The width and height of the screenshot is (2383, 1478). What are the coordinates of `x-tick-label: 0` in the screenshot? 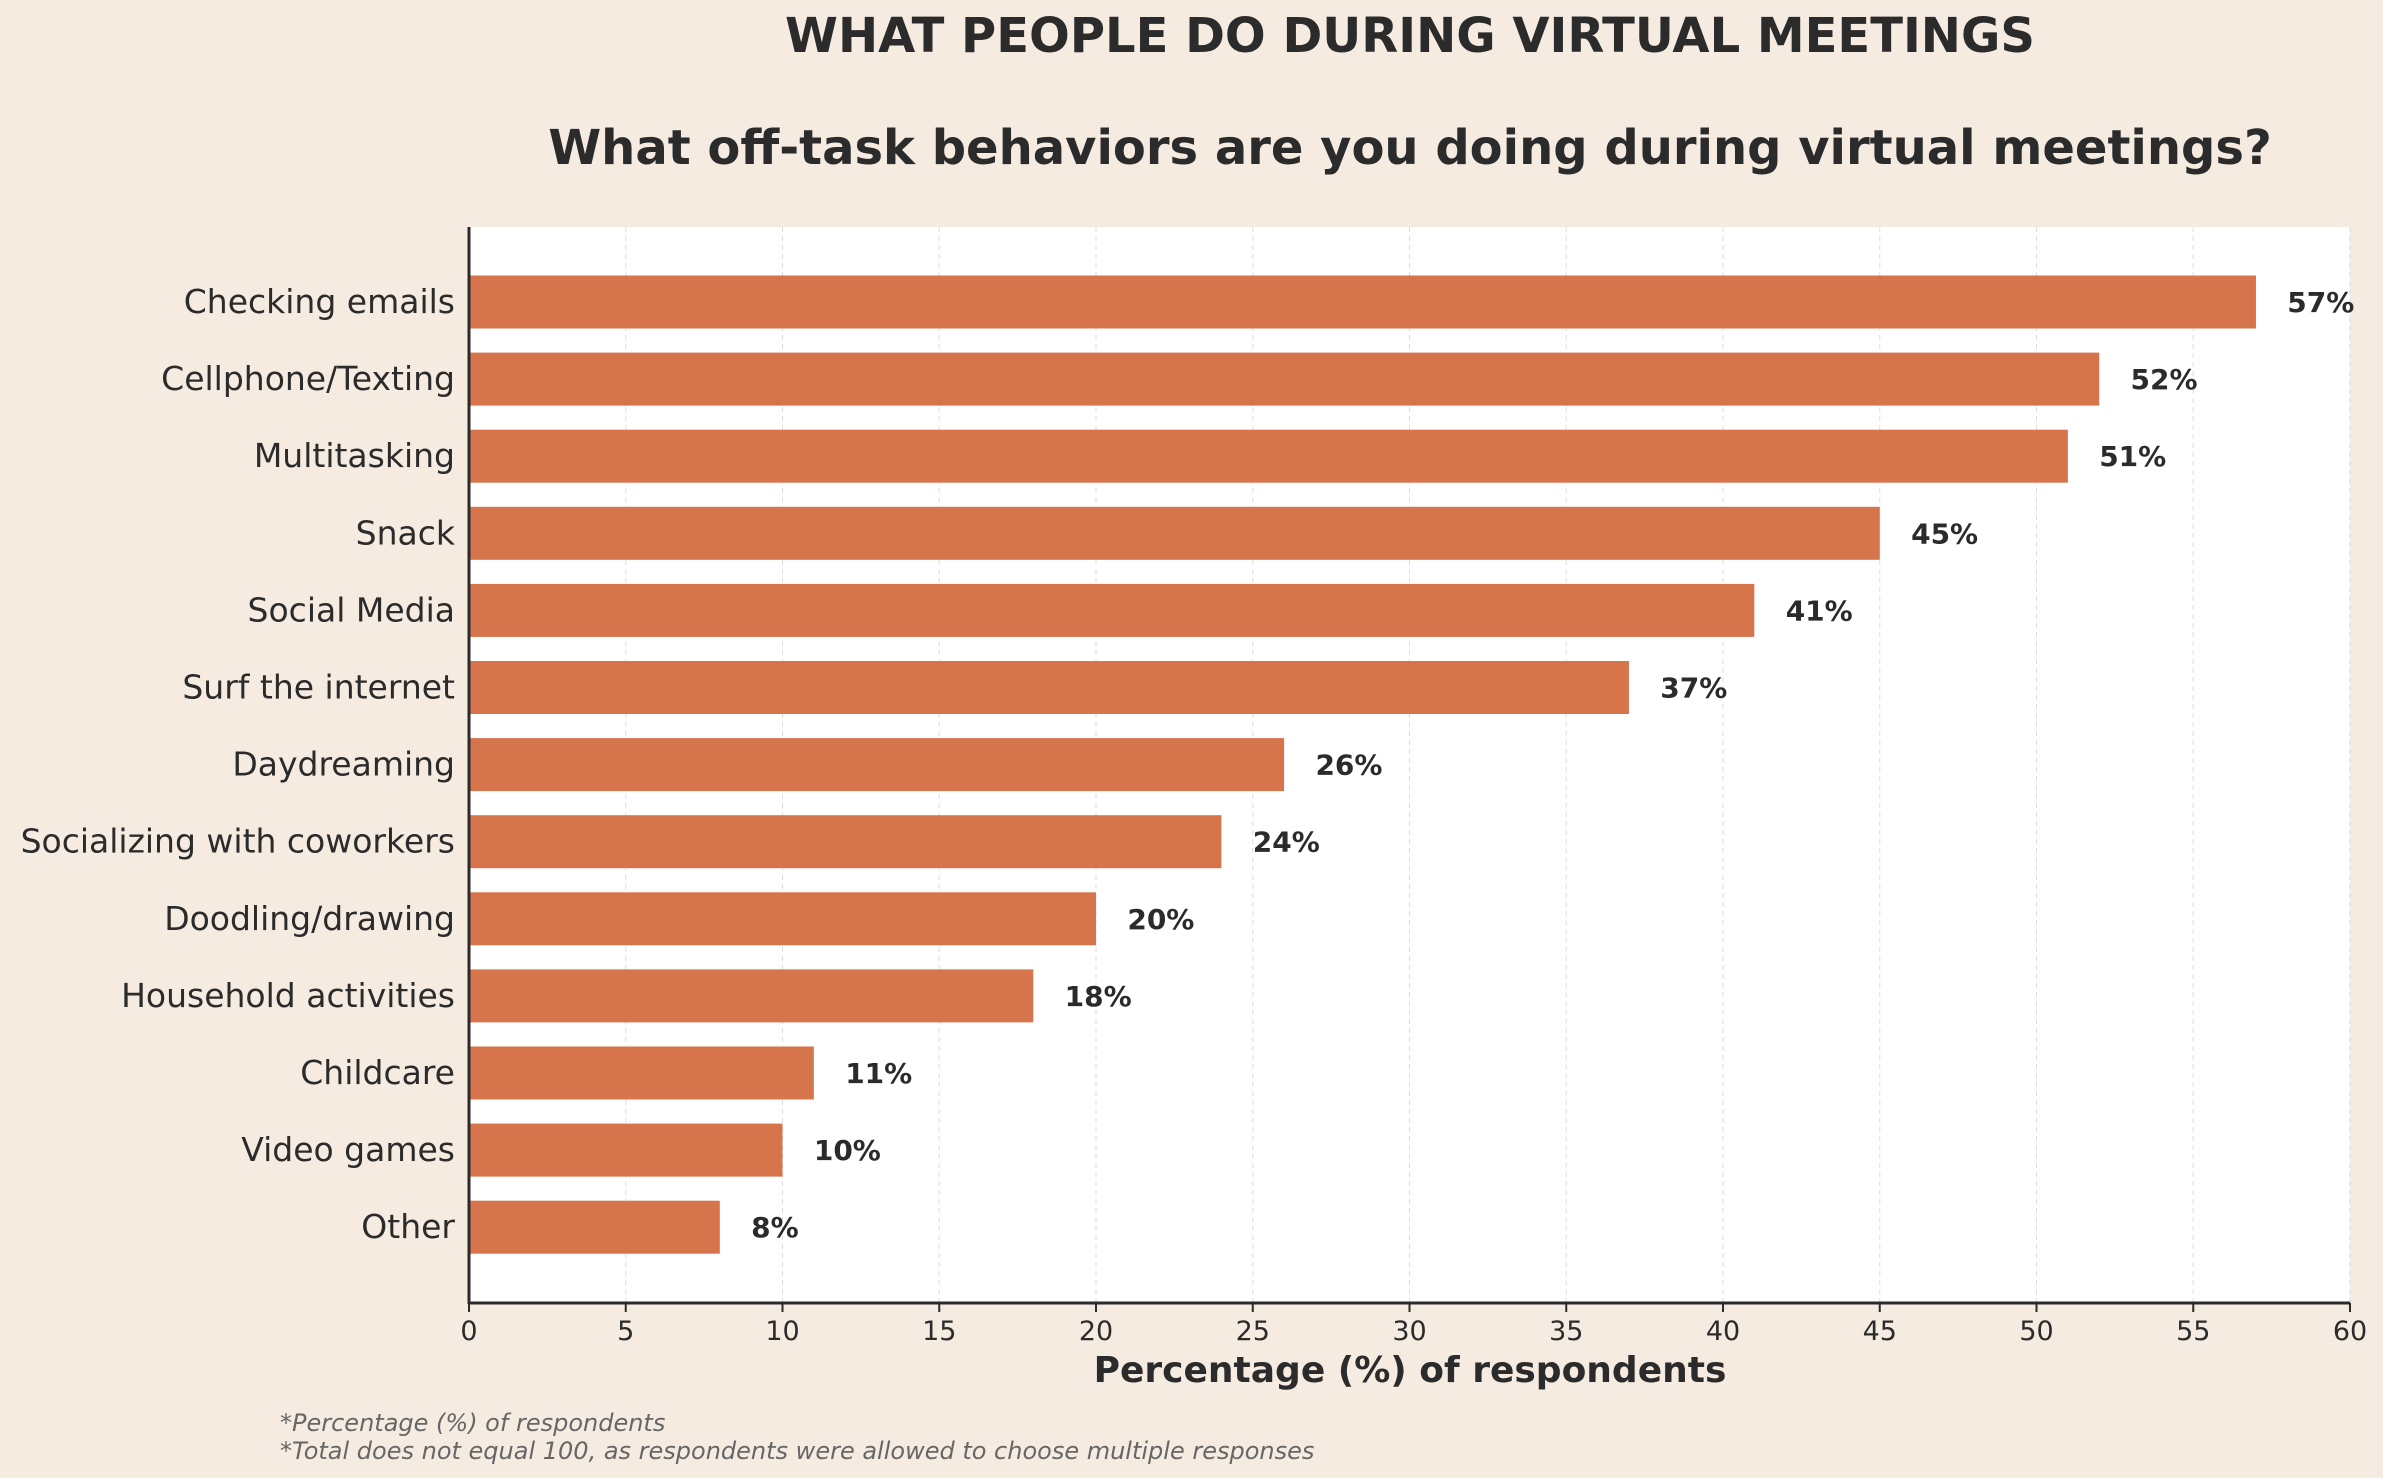 It's located at (468, 1331).